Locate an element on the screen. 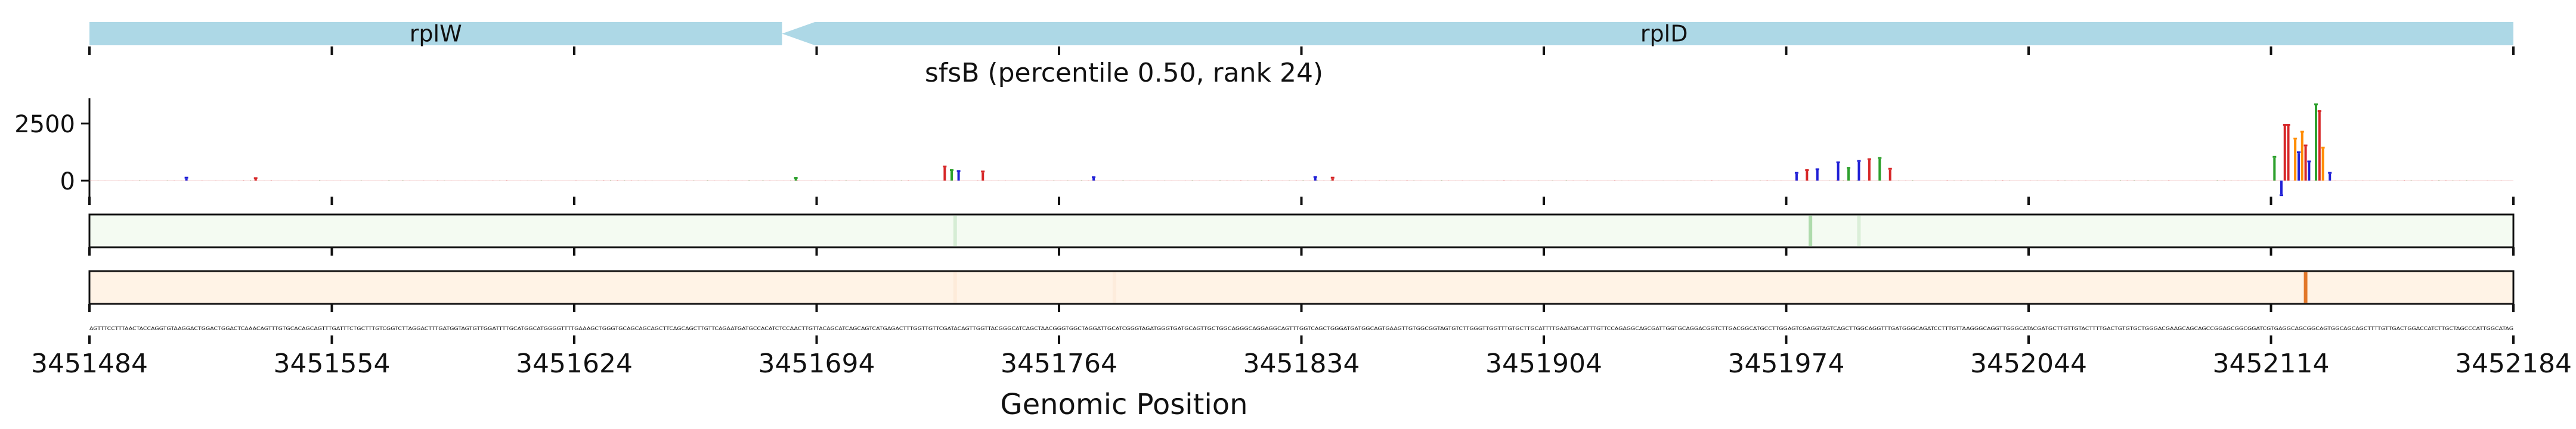 Image resolution: width=2576 pixels, height=429 pixels. x-tick-label-5: 3451834 is located at coordinates (1302, 364).